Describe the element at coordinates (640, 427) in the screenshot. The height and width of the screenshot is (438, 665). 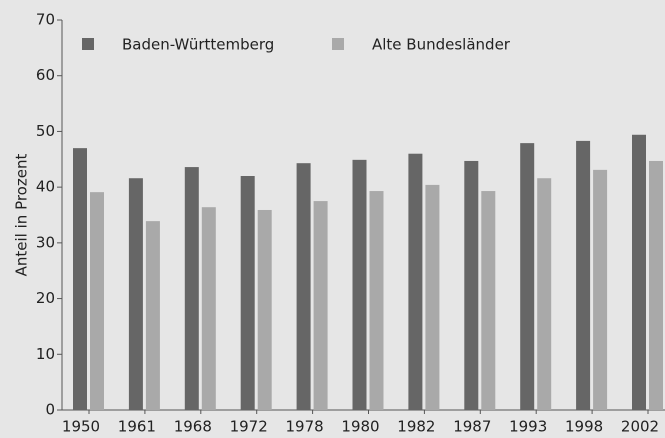
I see `x-tick-label: 2002` at that location.